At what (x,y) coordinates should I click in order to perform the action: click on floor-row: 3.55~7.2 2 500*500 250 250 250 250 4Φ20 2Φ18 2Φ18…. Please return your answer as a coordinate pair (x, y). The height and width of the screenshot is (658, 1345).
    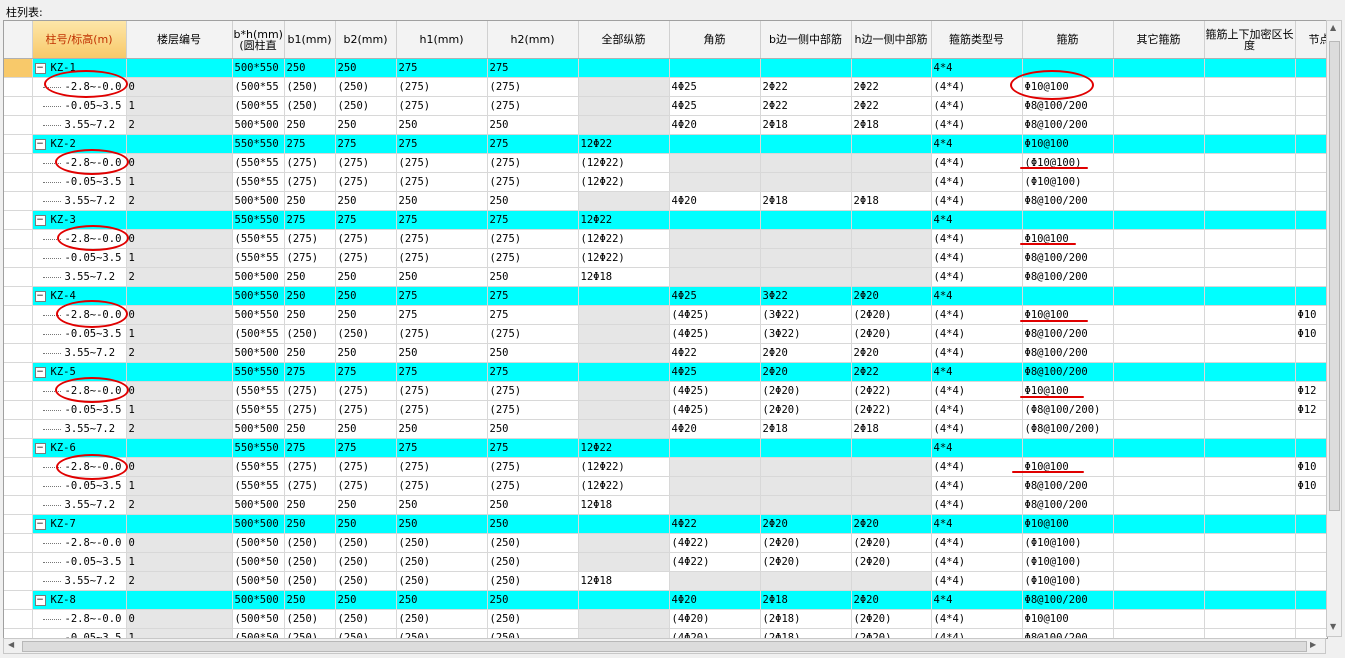
    Looking at the image, I should click on (665, 429).